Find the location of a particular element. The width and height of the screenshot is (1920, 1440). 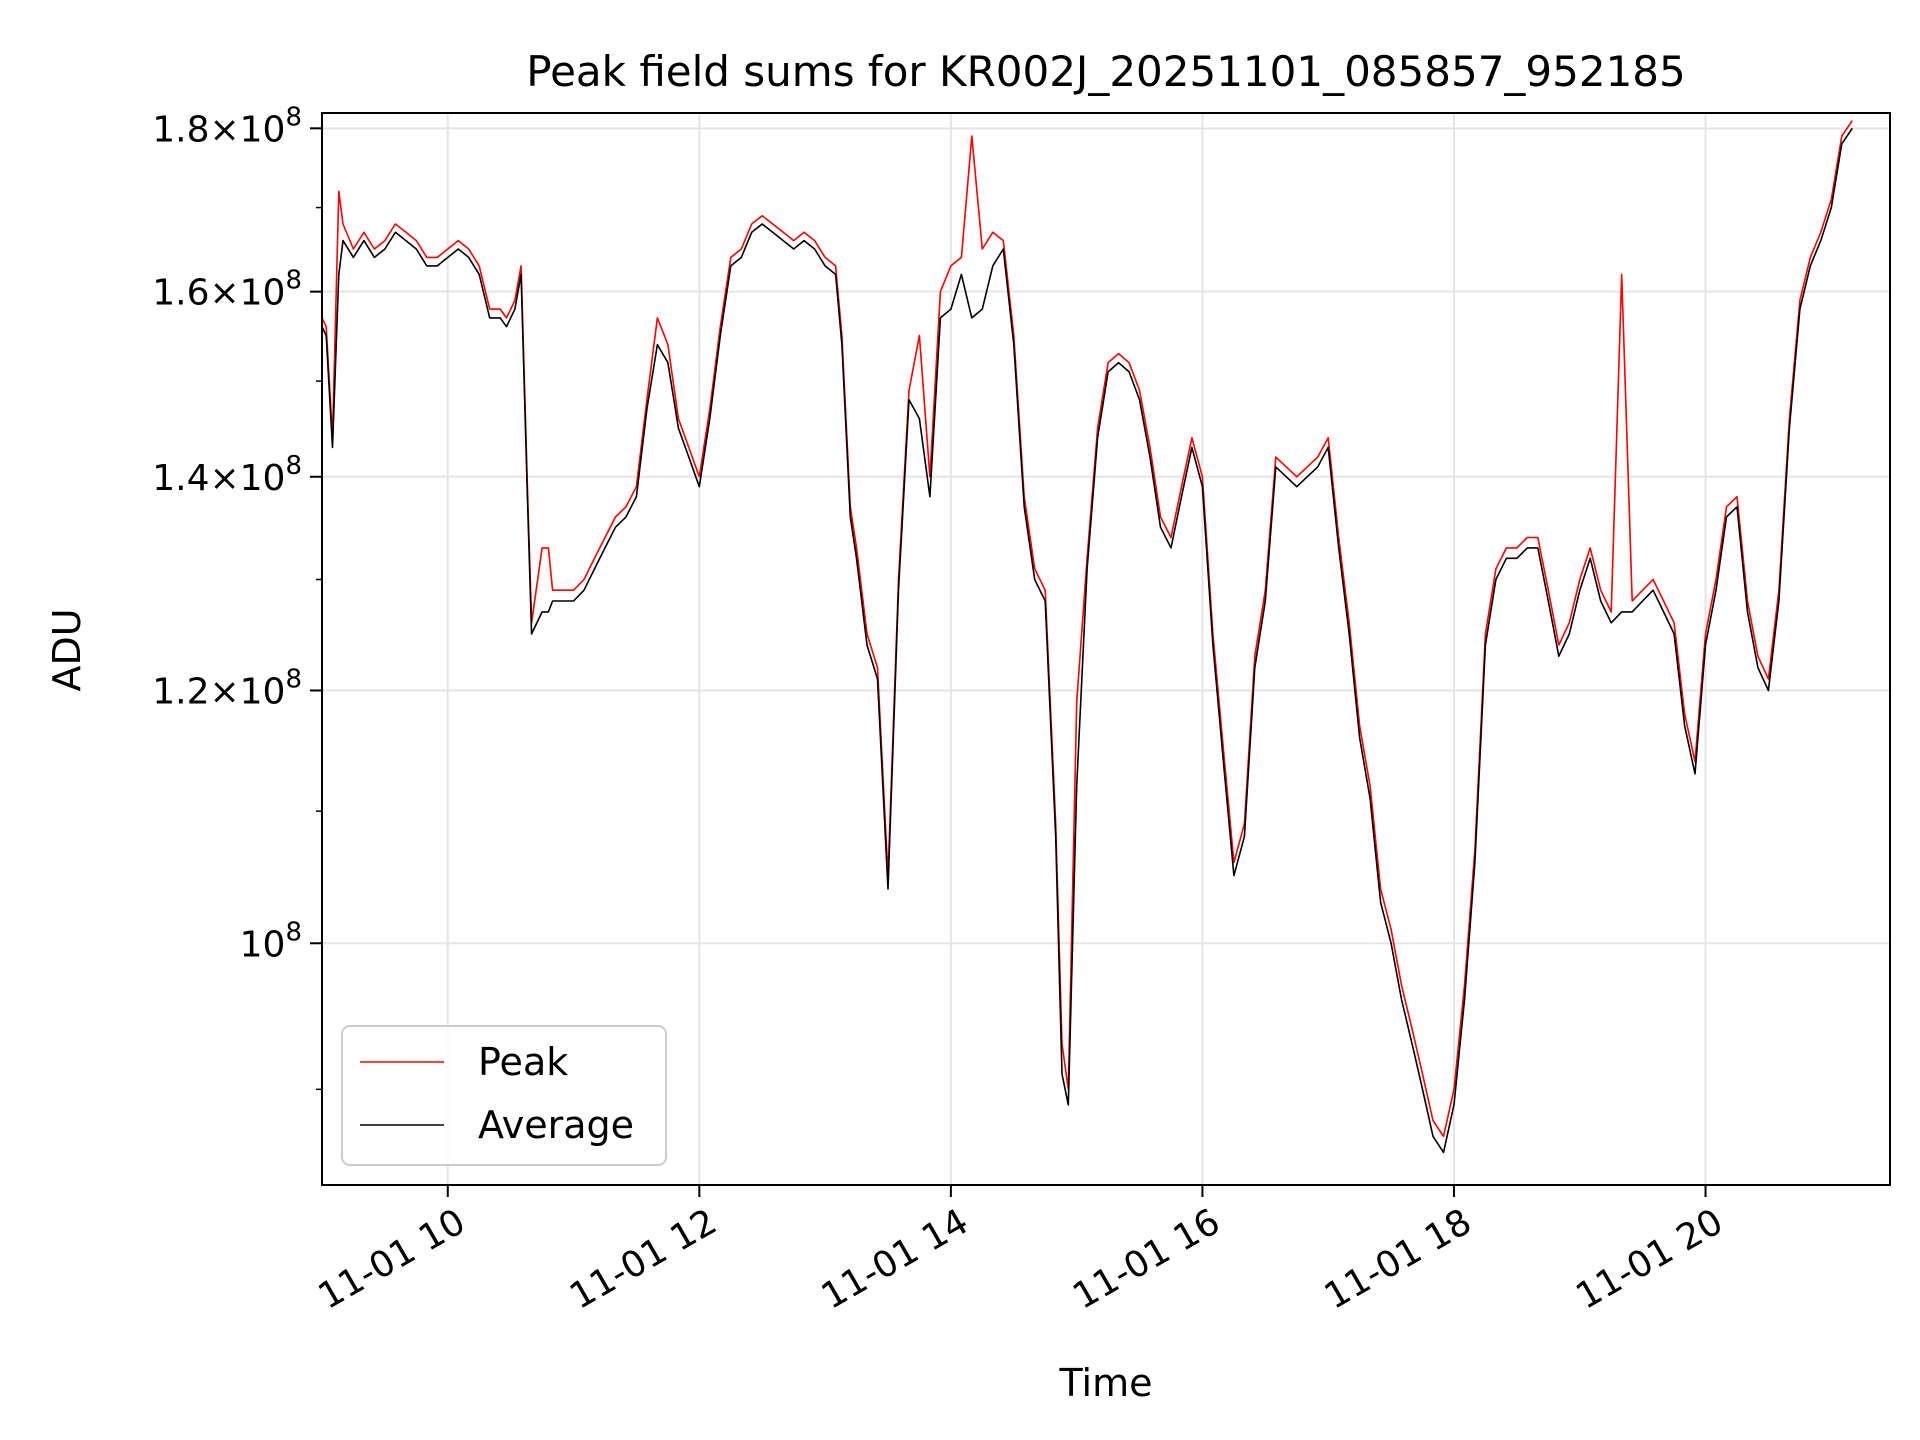

y-tick-label: 1.6×108 is located at coordinates (227, 290).